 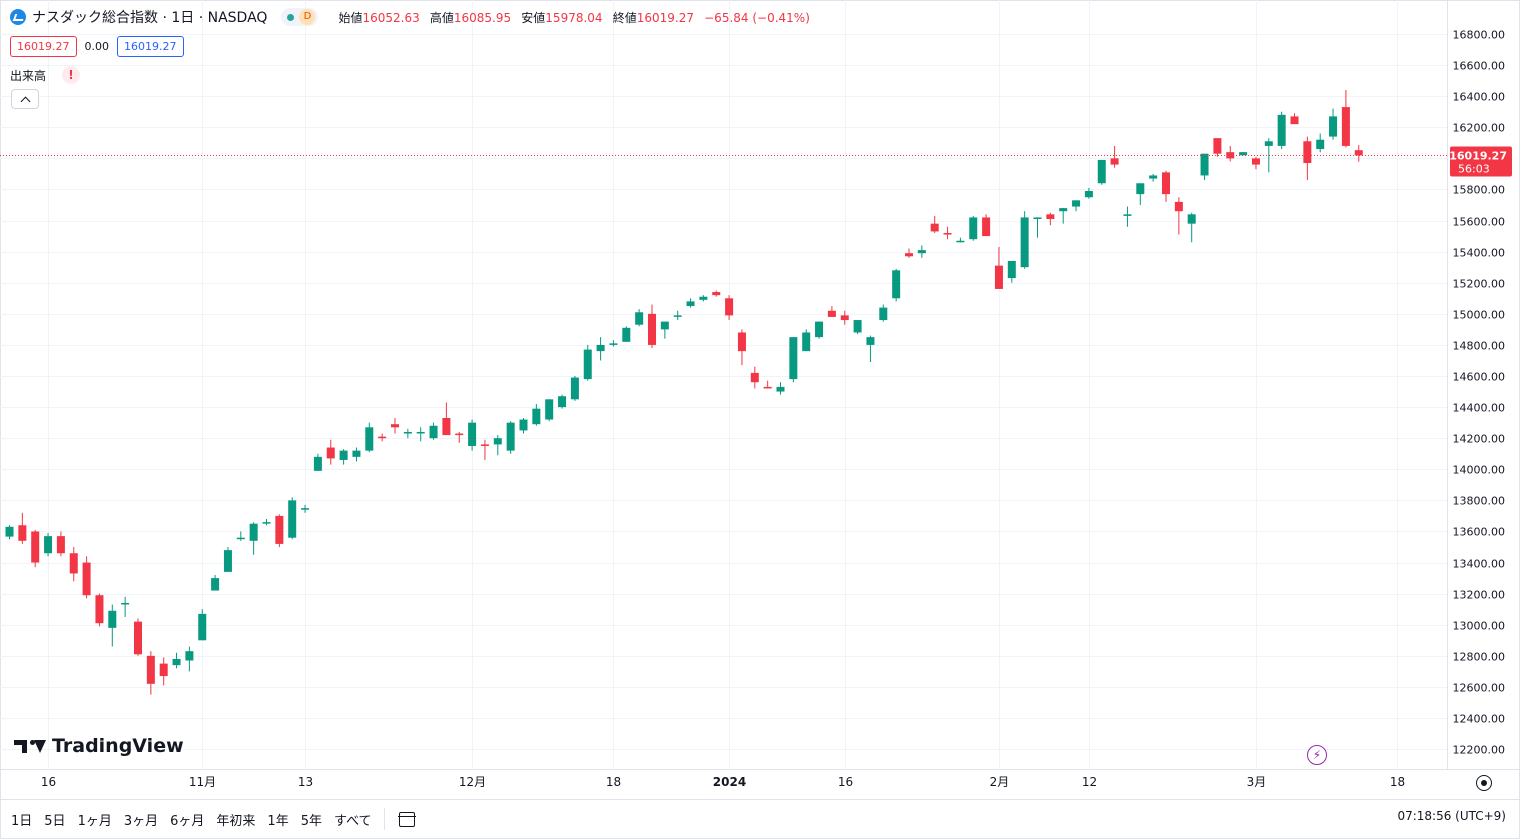 What do you see at coordinates (624, 17) in the screenshot?
I see `close-label: 終値` at bounding box center [624, 17].